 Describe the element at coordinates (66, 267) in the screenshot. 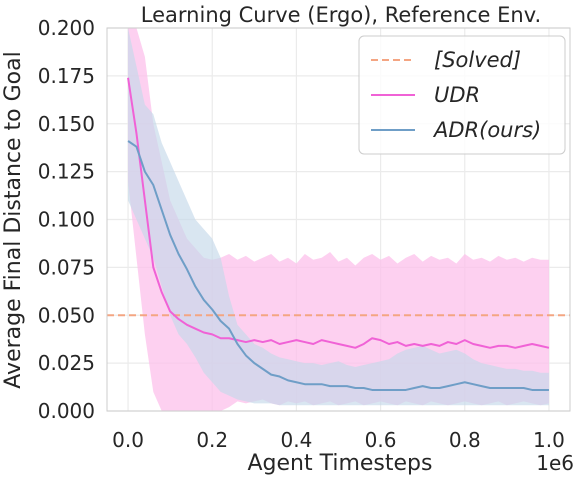

I see `y-tick-label: 0.075` at that location.